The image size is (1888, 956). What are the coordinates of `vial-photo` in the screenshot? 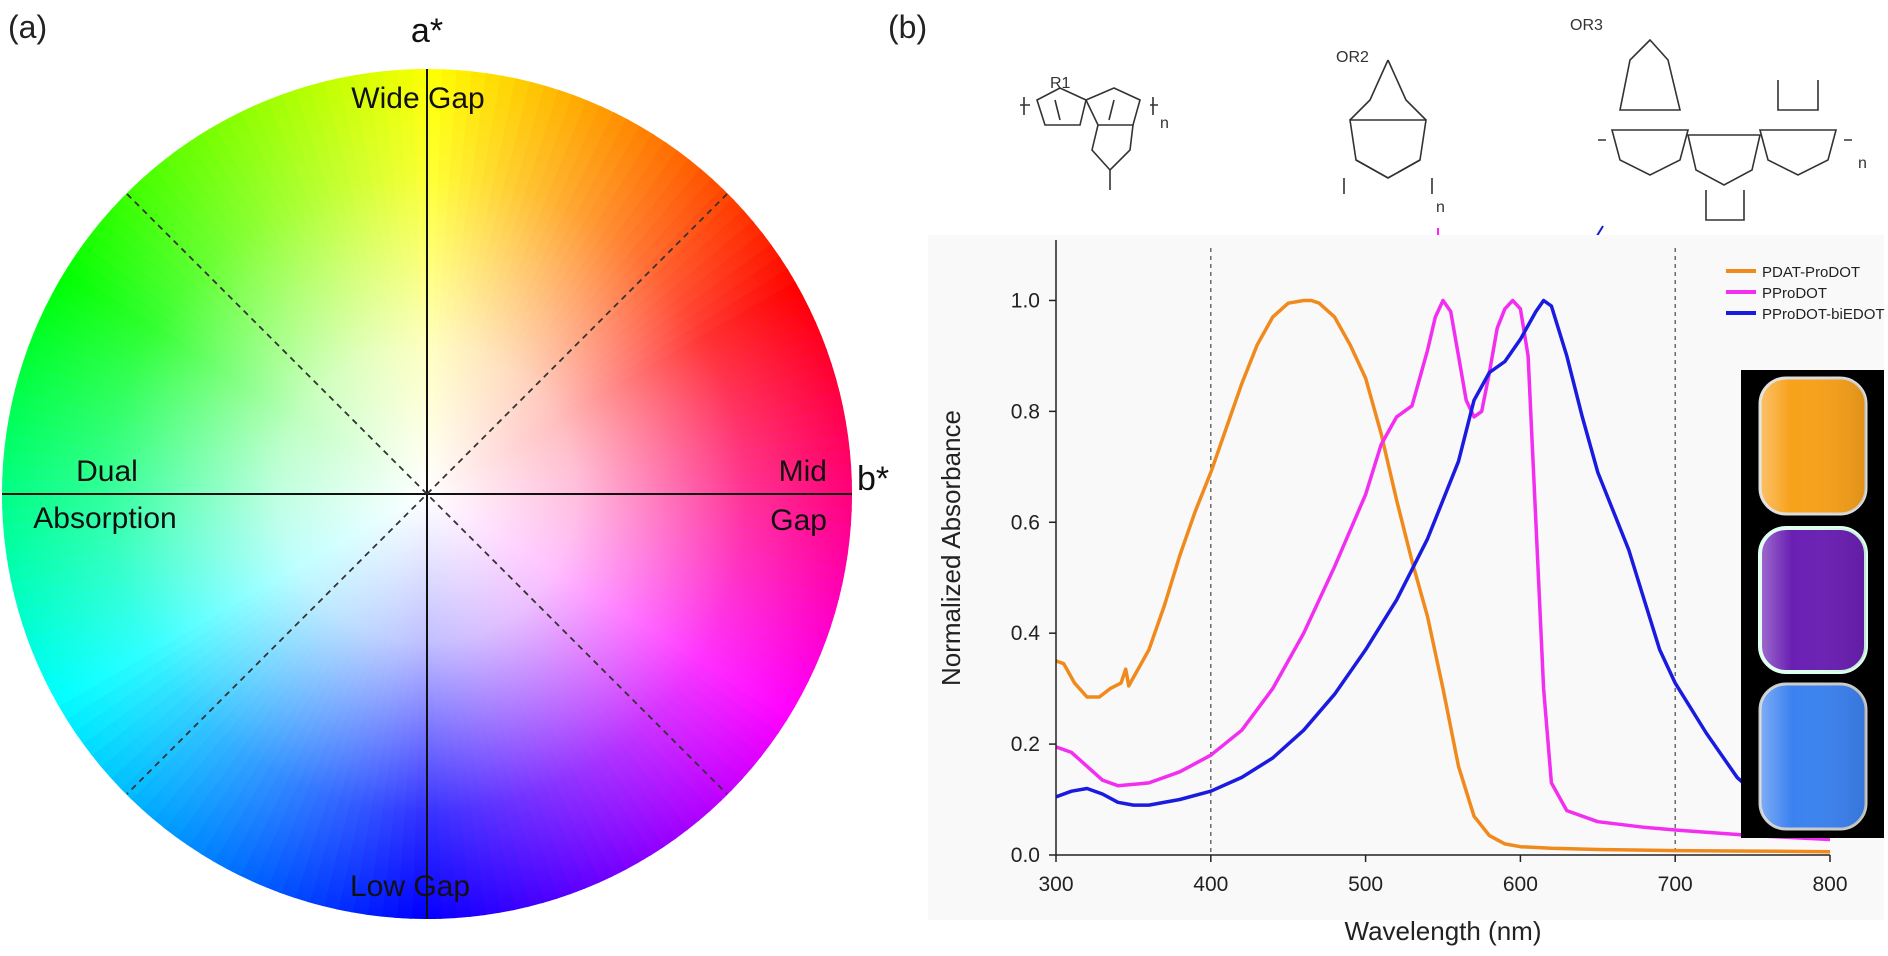 It's located at (1812, 604).